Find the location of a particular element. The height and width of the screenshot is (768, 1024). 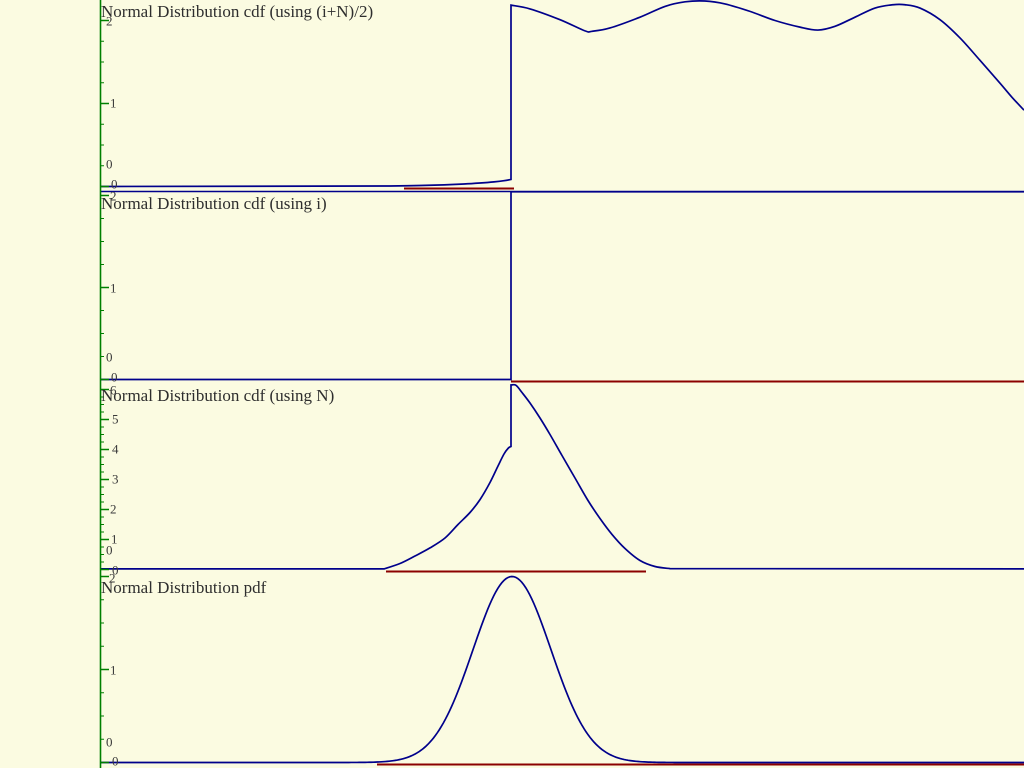

tick-label-subplot-3: 6 is located at coordinates (113, 390).